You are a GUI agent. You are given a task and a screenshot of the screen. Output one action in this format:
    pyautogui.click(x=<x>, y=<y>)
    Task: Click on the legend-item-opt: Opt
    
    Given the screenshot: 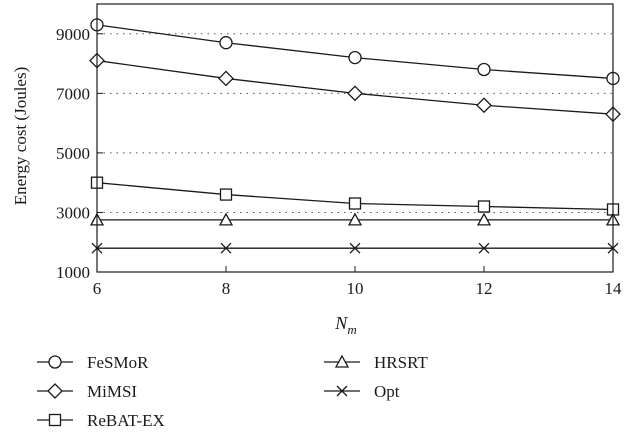 What is the action you would take?
    pyautogui.click(x=362, y=391)
    